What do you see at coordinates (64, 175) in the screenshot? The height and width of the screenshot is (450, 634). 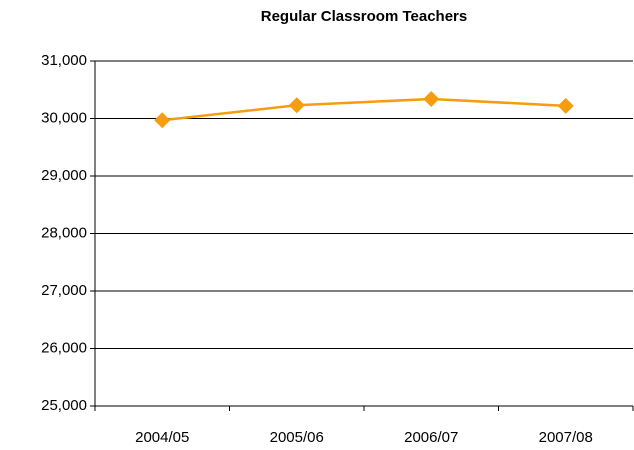 I see `y-tick-label: 29,000` at bounding box center [64, 175].